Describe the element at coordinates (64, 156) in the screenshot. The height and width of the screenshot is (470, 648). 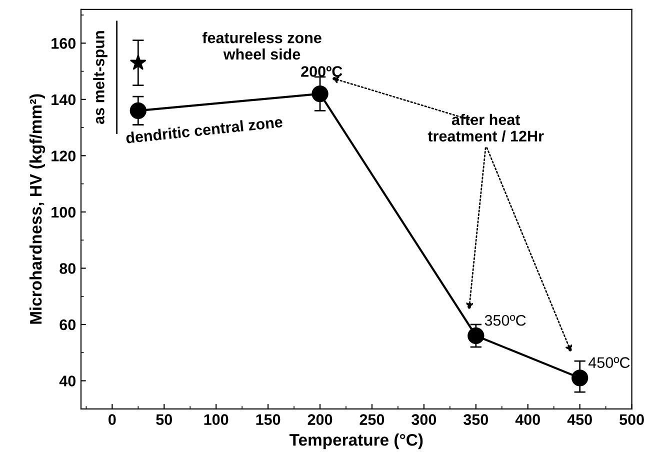
I see `y-tick-label: 120` at that location.